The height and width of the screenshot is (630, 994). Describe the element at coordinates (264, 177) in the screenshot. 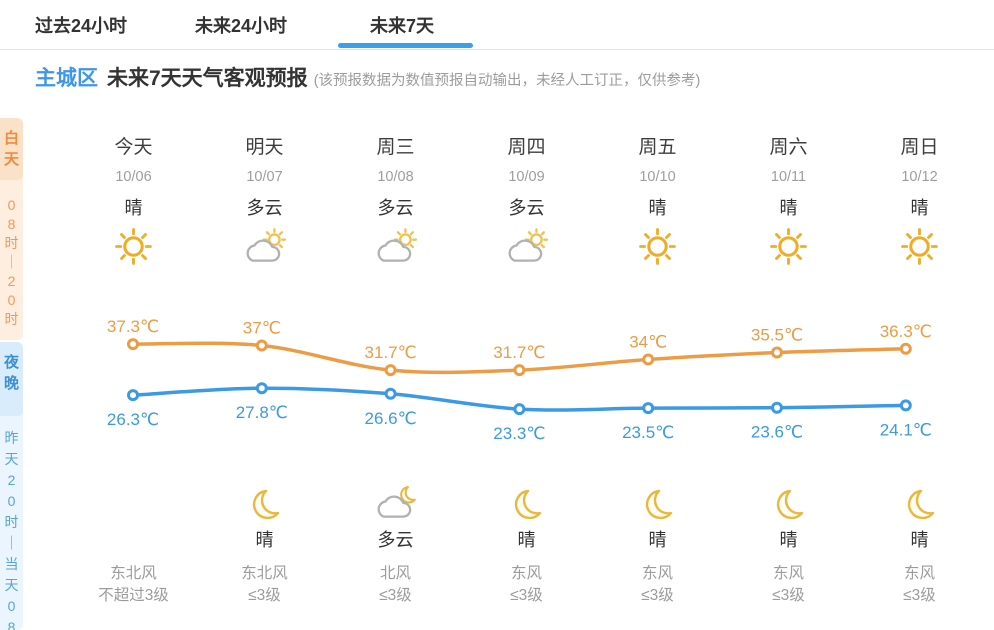

I see `day-date: 10/07` at that location.